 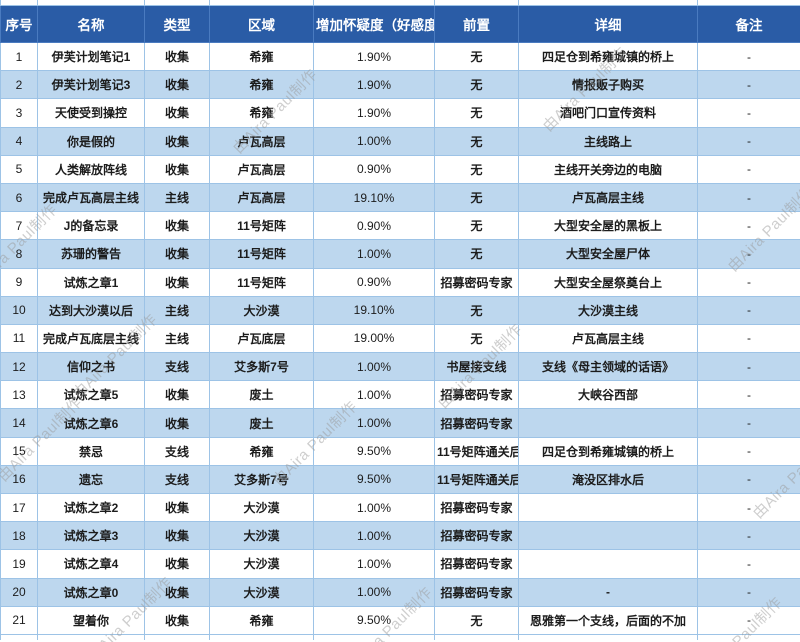 I want to click on table-row: 17 试炼之章2 收集 大沙漠 1.00% 招募密码专家 -, so click(x=400, y=507).